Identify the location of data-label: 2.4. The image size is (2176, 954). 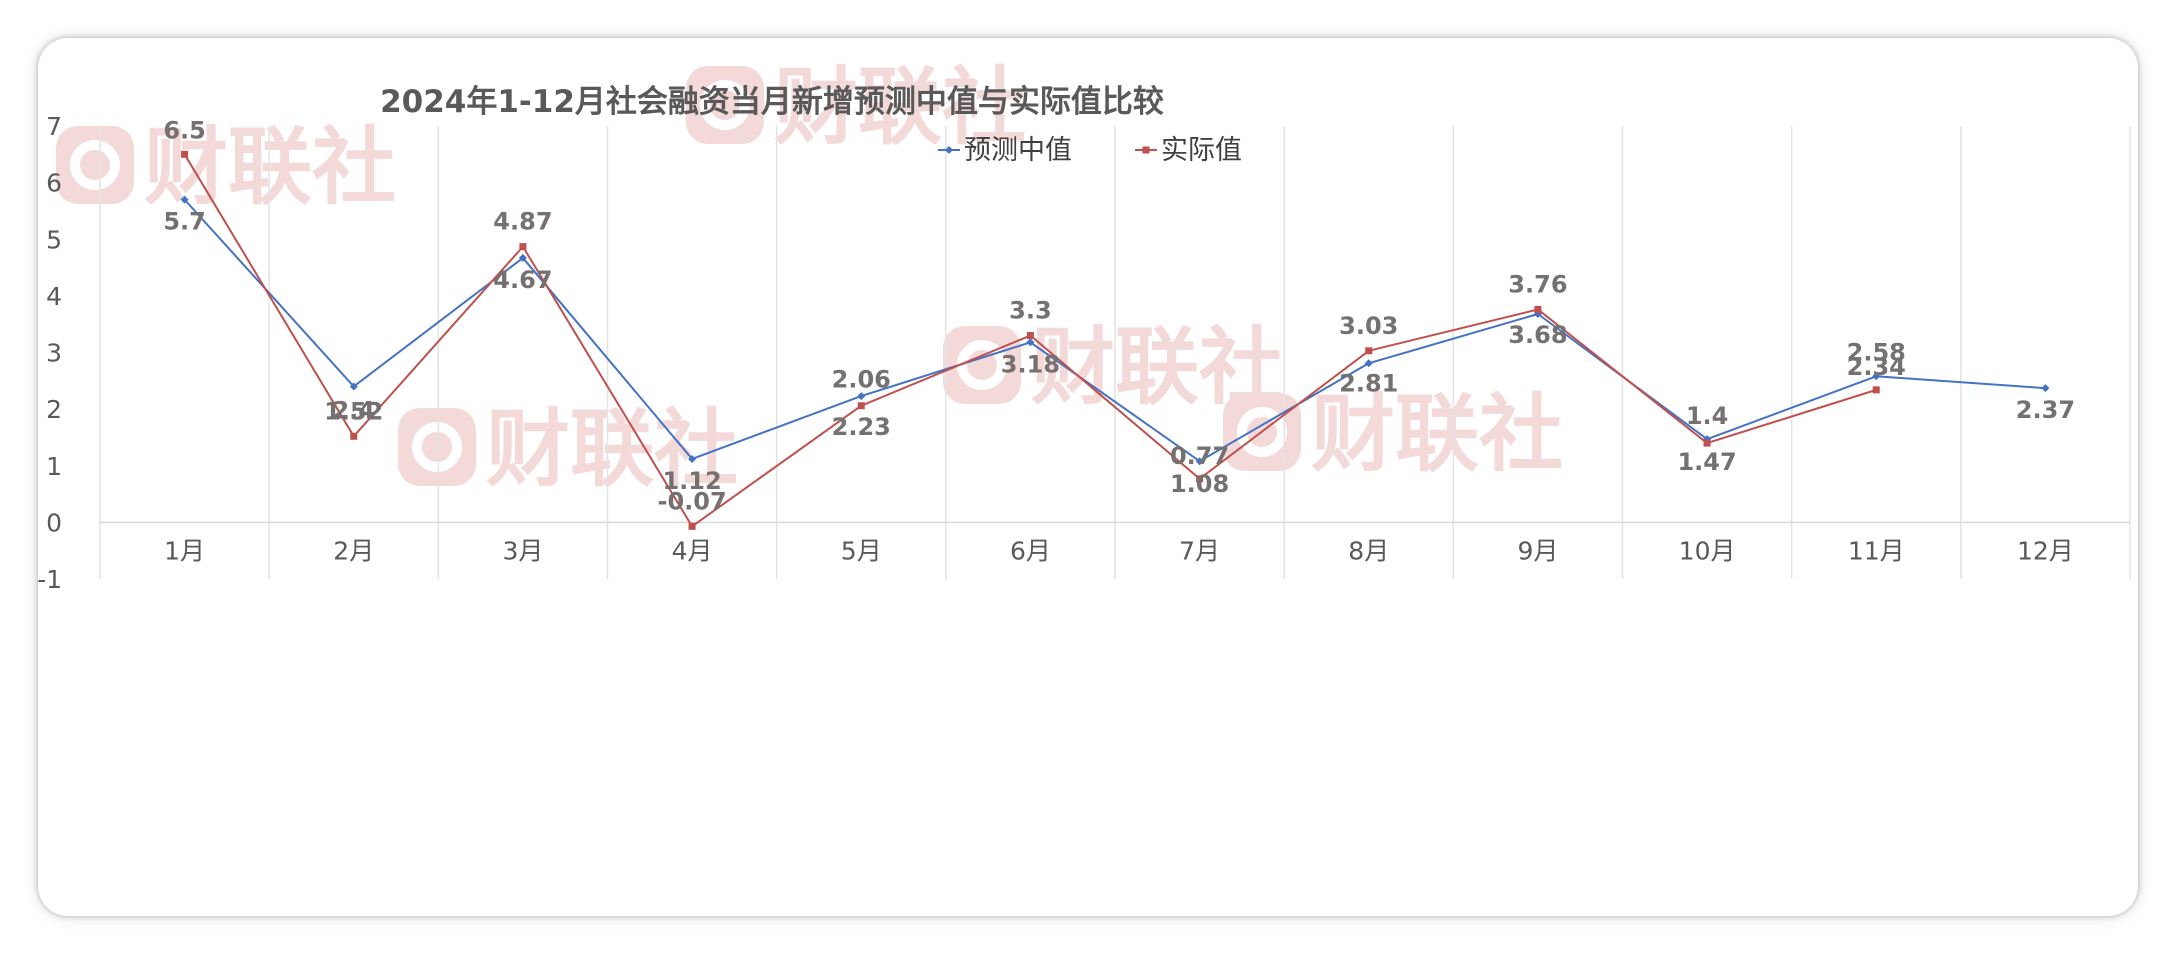
(353, 410).